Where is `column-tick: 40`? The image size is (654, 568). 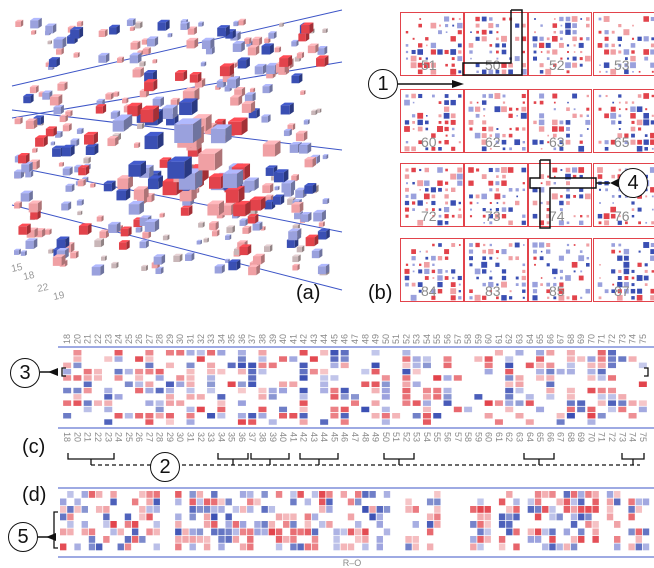
column-tick: 40 is located at coordinates (283, 437).